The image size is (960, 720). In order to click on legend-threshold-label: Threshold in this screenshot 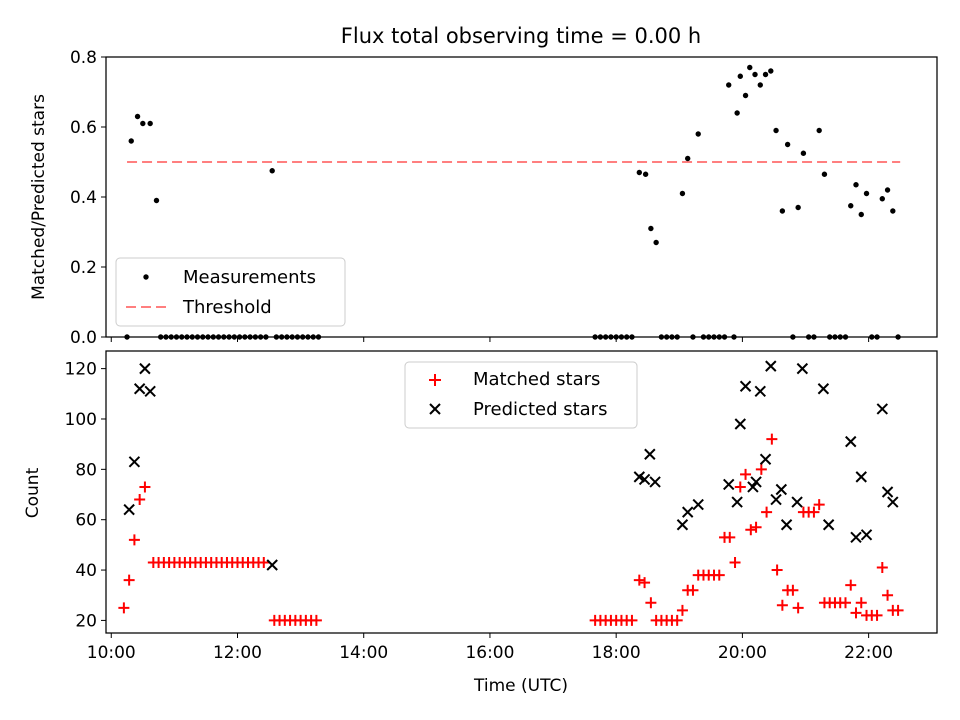, I will do `click(227, 307)`.